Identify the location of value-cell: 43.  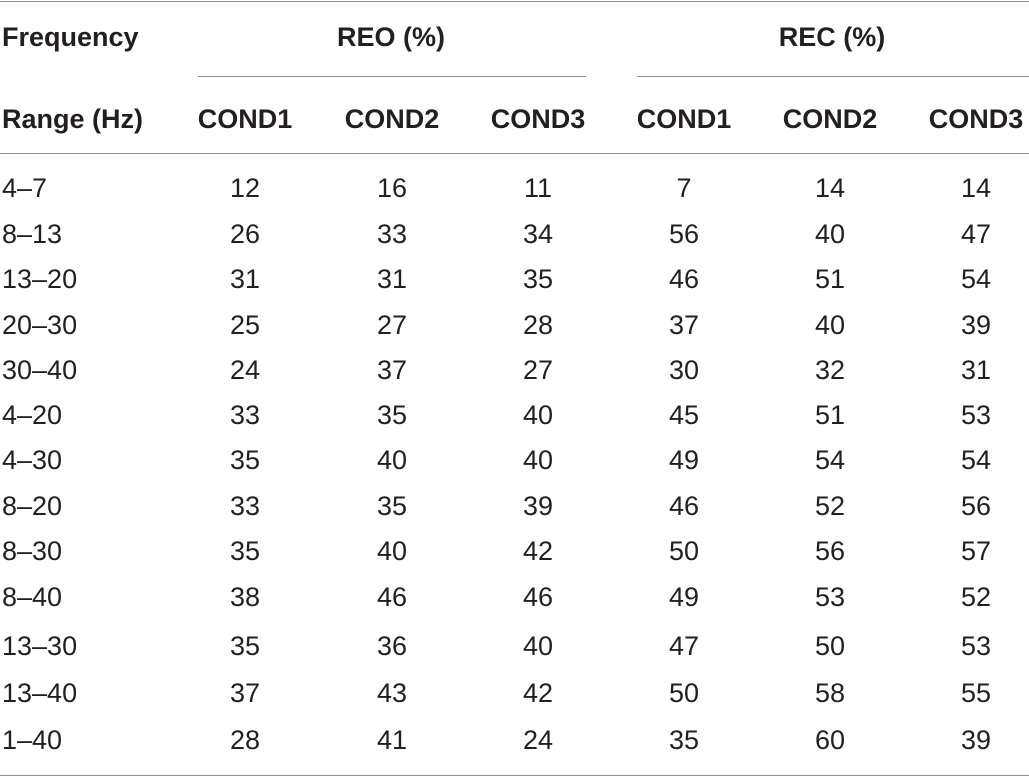
(392, 693).